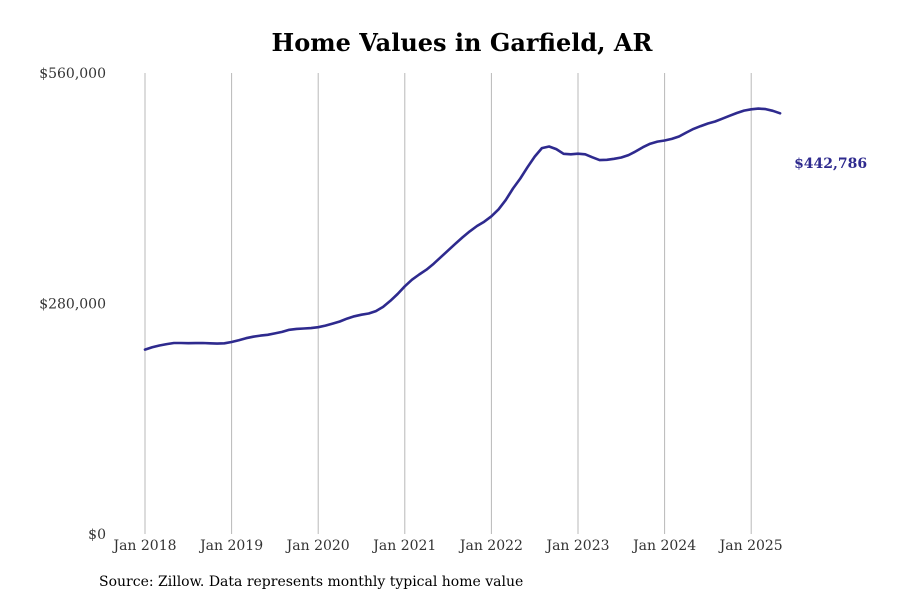 This screenshot has height=600, width=900. Describe the element at coordinates (576, 546) in the screenshot. I see `x-tick-label: Jan 2023` at that location.